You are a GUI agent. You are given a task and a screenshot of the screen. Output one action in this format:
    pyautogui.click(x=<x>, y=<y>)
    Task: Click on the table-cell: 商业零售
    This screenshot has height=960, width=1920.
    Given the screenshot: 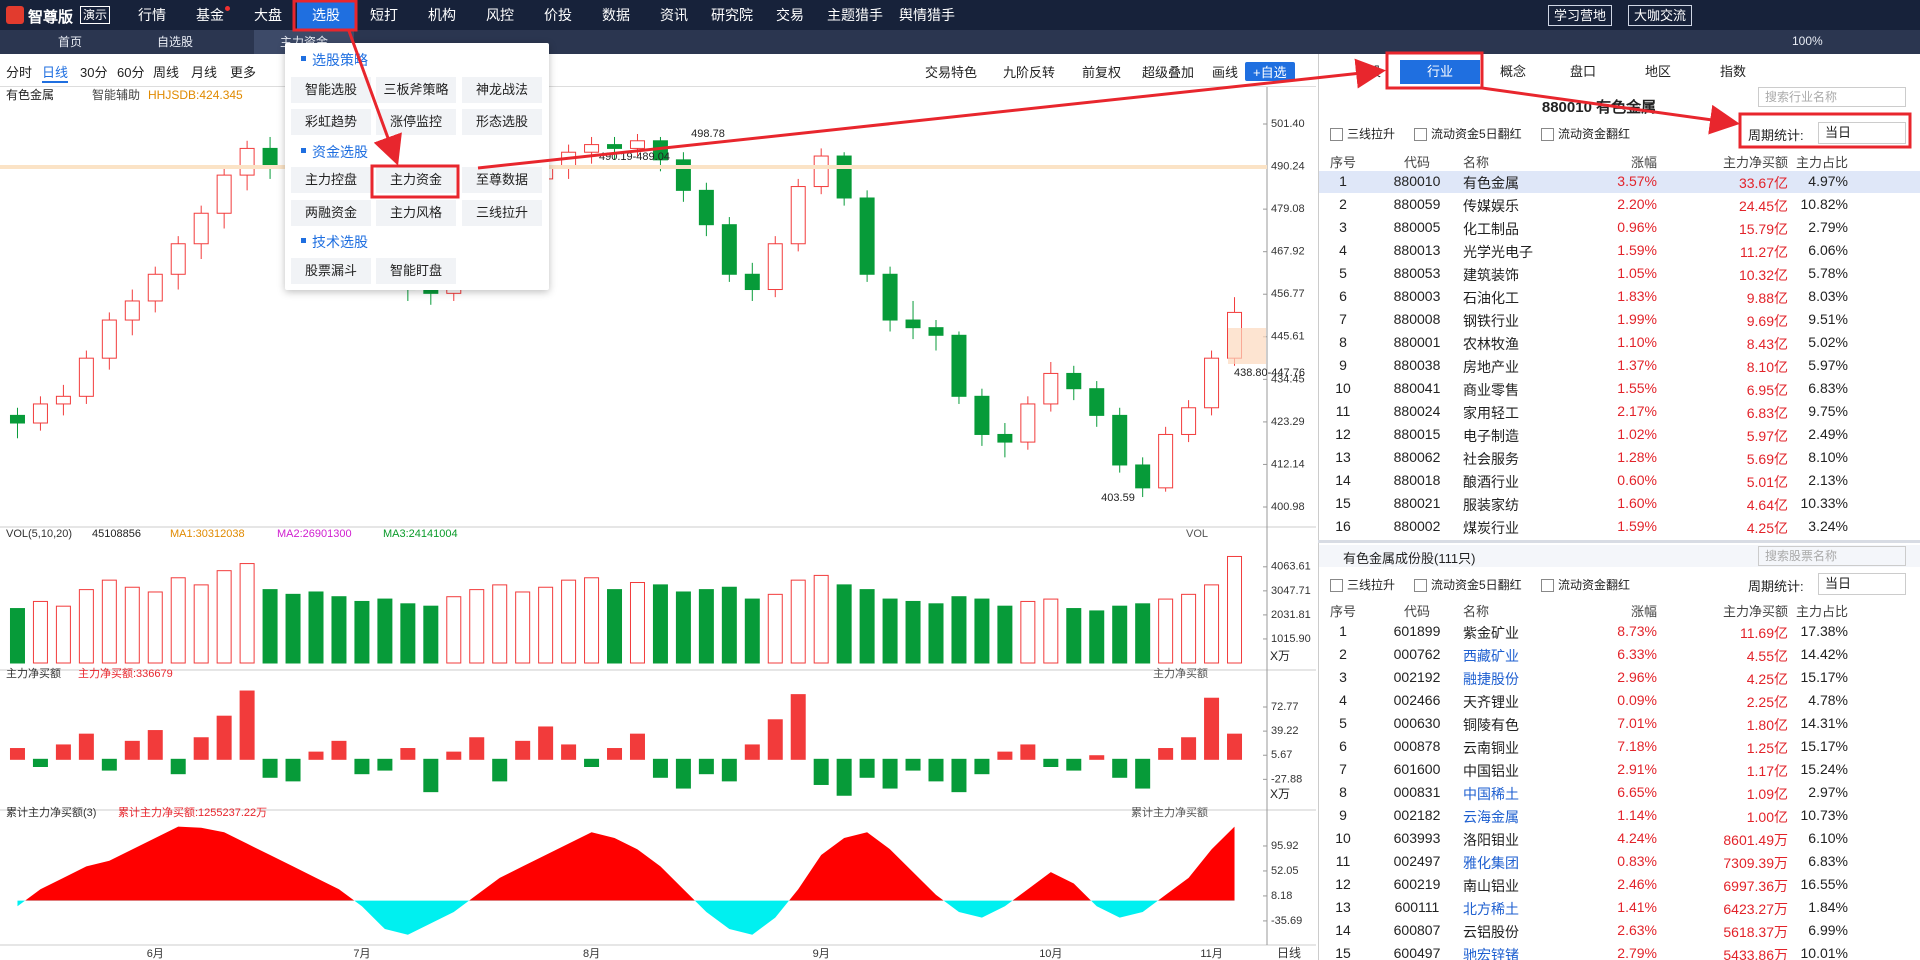 What is the action you would take?
    pyautogui.click(x=1491, y=390)
    